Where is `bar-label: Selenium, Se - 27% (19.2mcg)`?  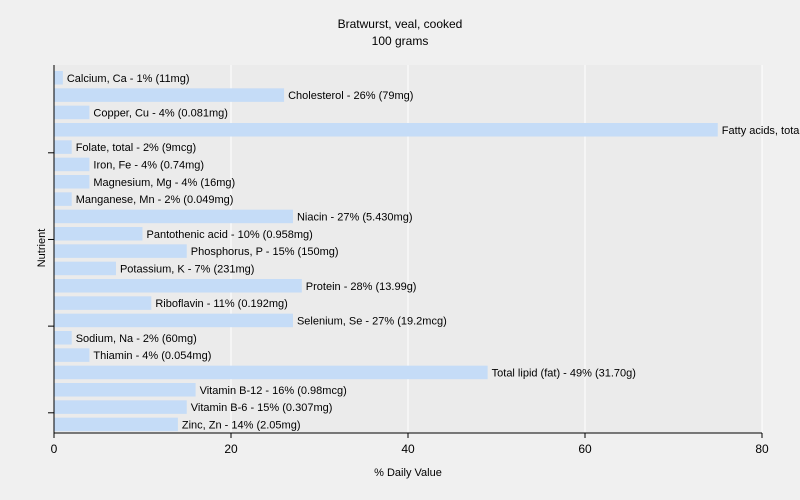 bar-label: Selenium, Se - 27% (19.2mcg) is located at coordinates (372, 321).